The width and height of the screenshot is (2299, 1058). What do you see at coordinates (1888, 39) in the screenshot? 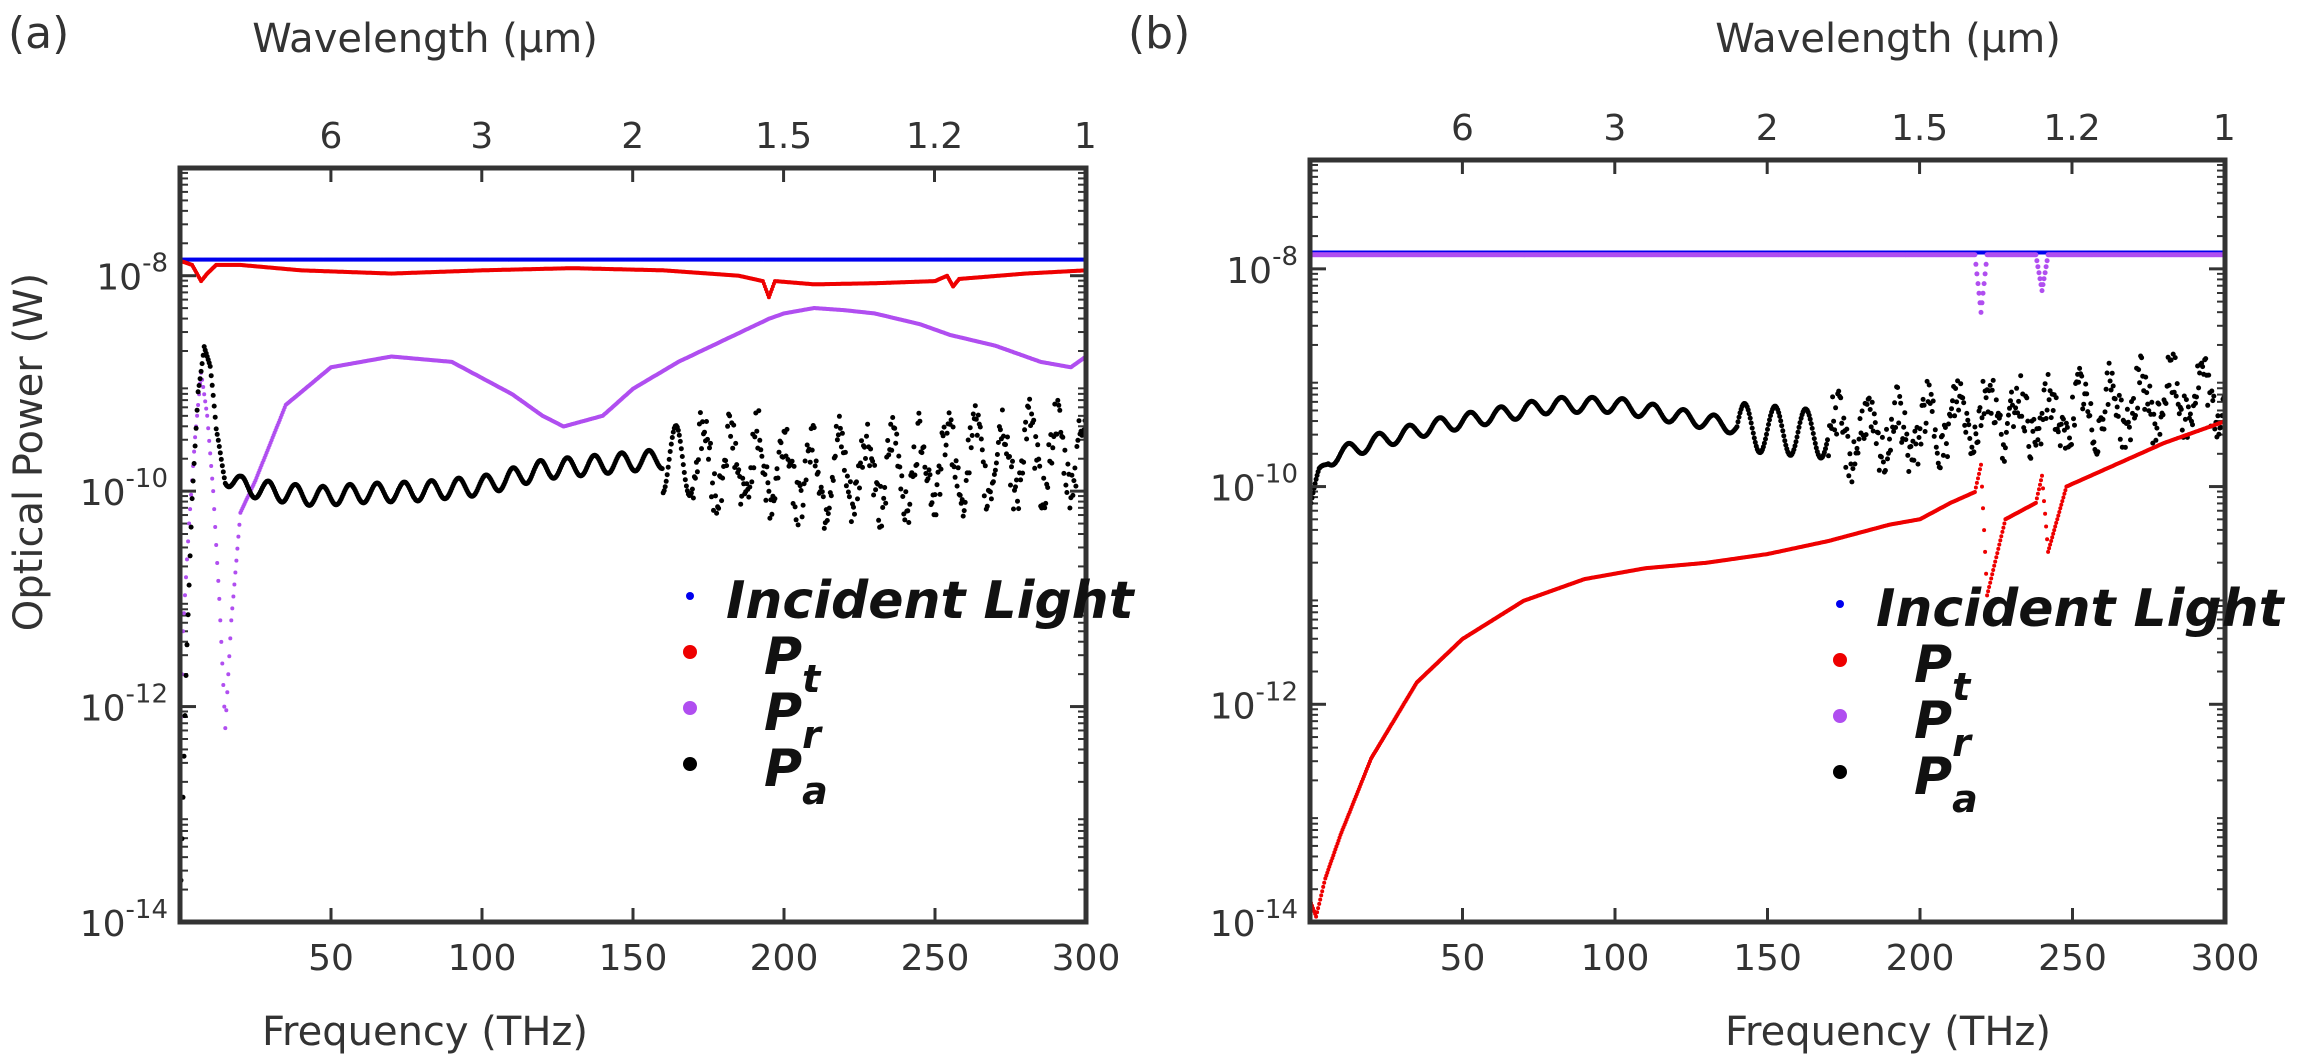
I see `top-x-axis-label: Wavelength (μm)` at bounding box center [1888, 39].